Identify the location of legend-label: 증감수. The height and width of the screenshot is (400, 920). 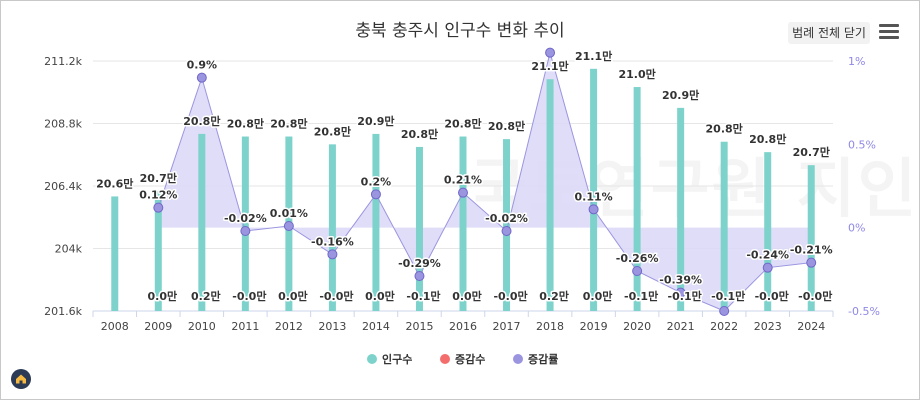
(470, 359).